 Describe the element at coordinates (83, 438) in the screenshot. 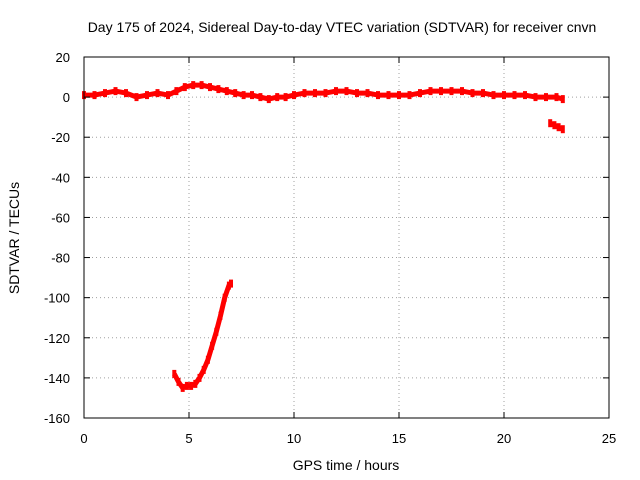

I see `x-tick-label: 0` at that location.